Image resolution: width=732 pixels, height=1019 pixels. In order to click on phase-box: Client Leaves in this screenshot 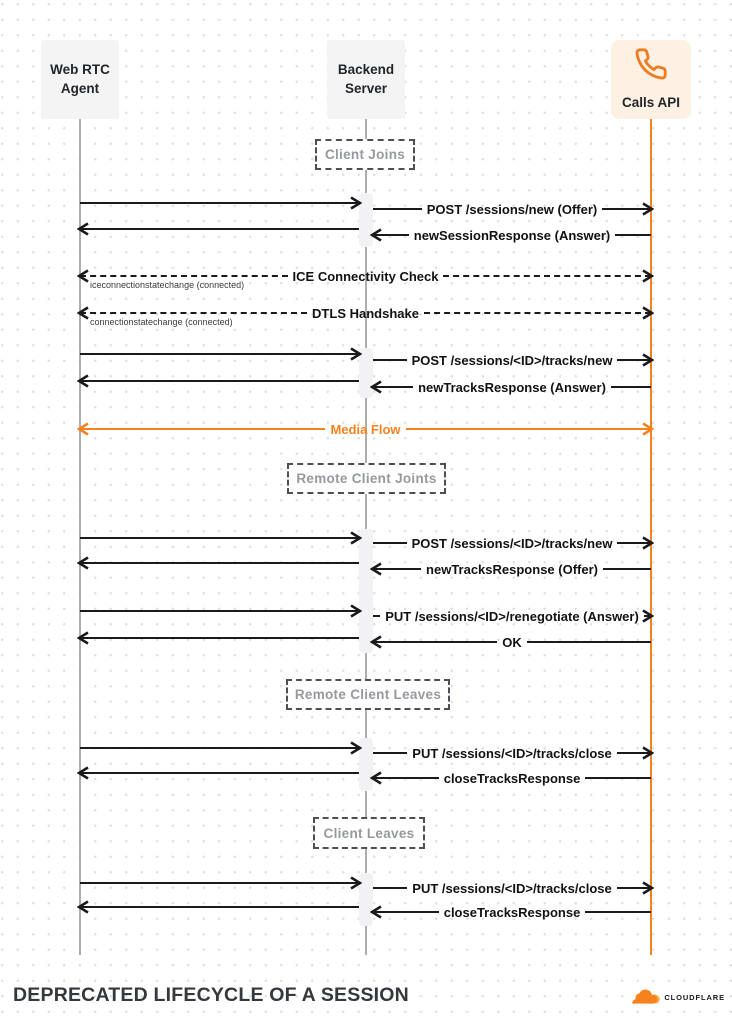, I will do `click(369, 833)`.